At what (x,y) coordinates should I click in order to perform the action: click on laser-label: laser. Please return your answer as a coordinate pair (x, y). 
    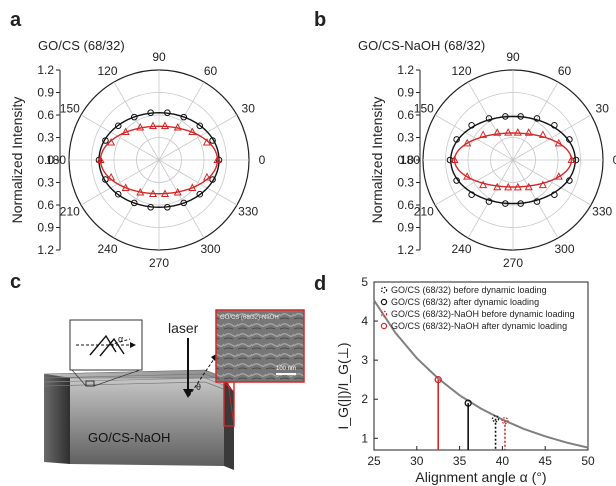
    Looking at the image, I should click on (183, 328).